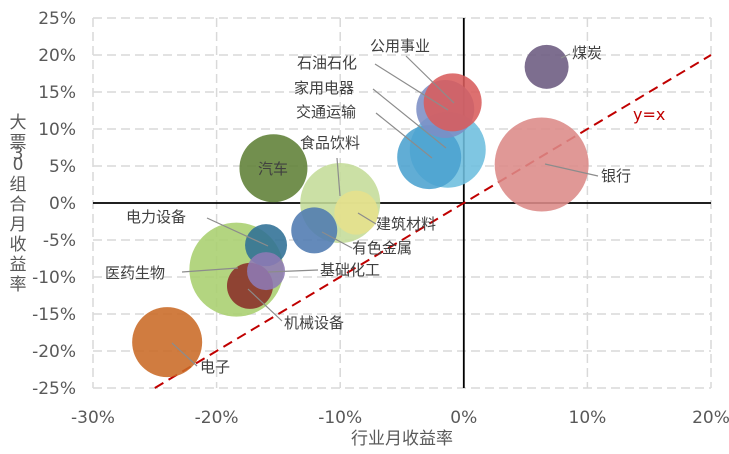  What do you see at coordinates (57, 93) in the screenshot?
I see `y-tick-label: 15%` at bounding box center [57, 93].